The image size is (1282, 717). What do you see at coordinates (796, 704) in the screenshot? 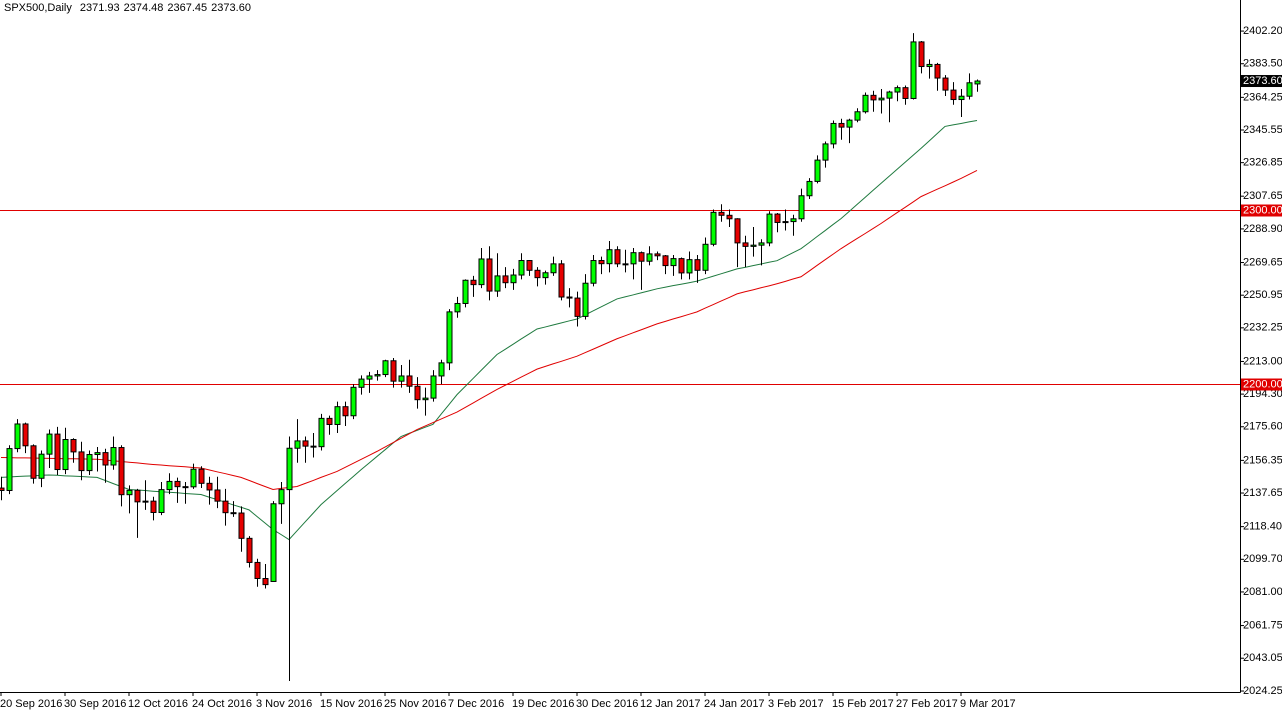
I see `x-tick-label: 3 Feb 2017` at bounding box center [796, 704].